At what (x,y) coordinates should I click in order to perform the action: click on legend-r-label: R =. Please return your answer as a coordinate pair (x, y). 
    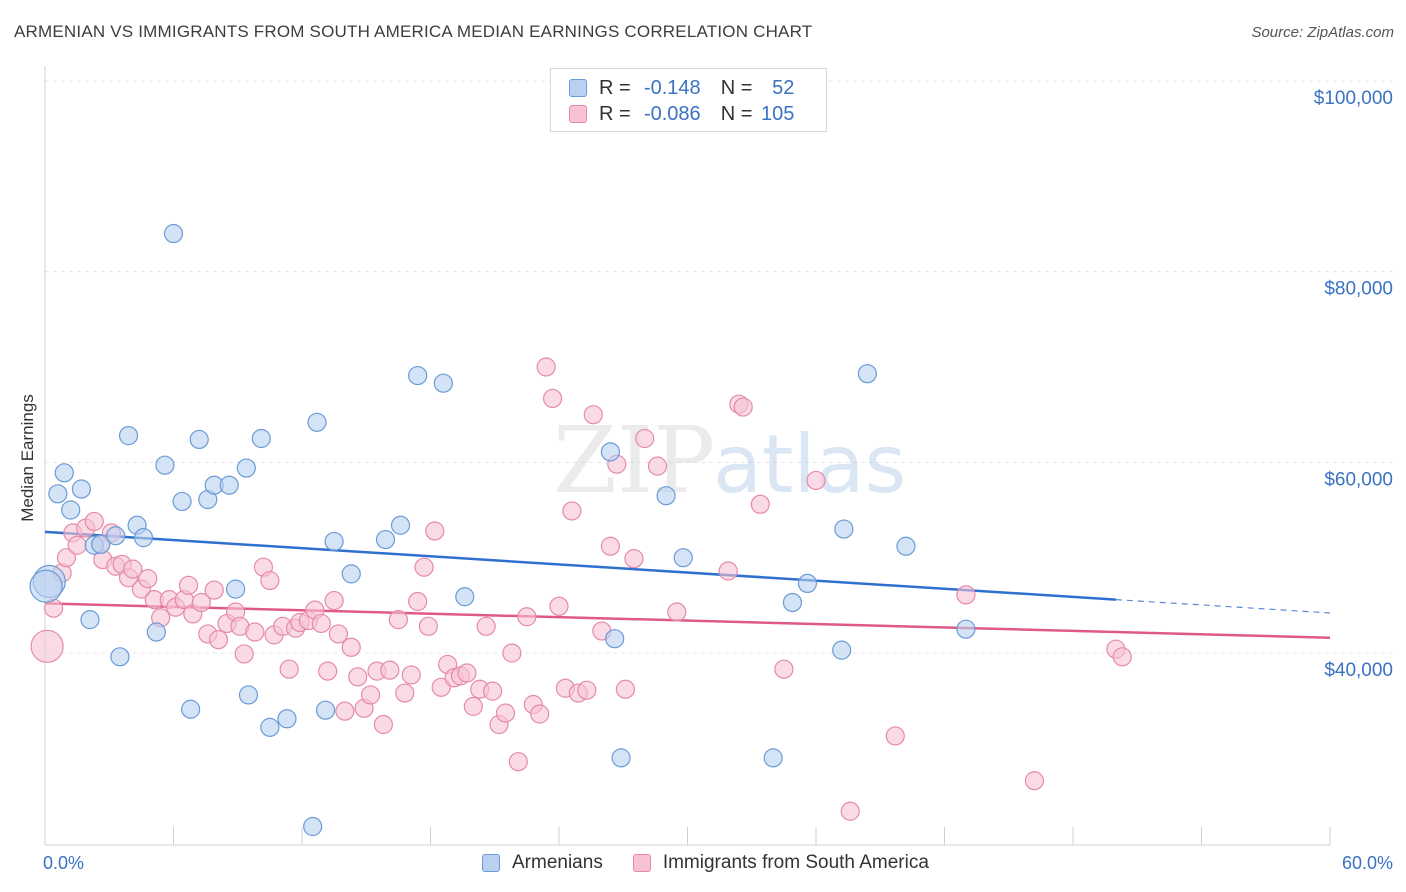
    Looking at the image, I should click on (615, 113).